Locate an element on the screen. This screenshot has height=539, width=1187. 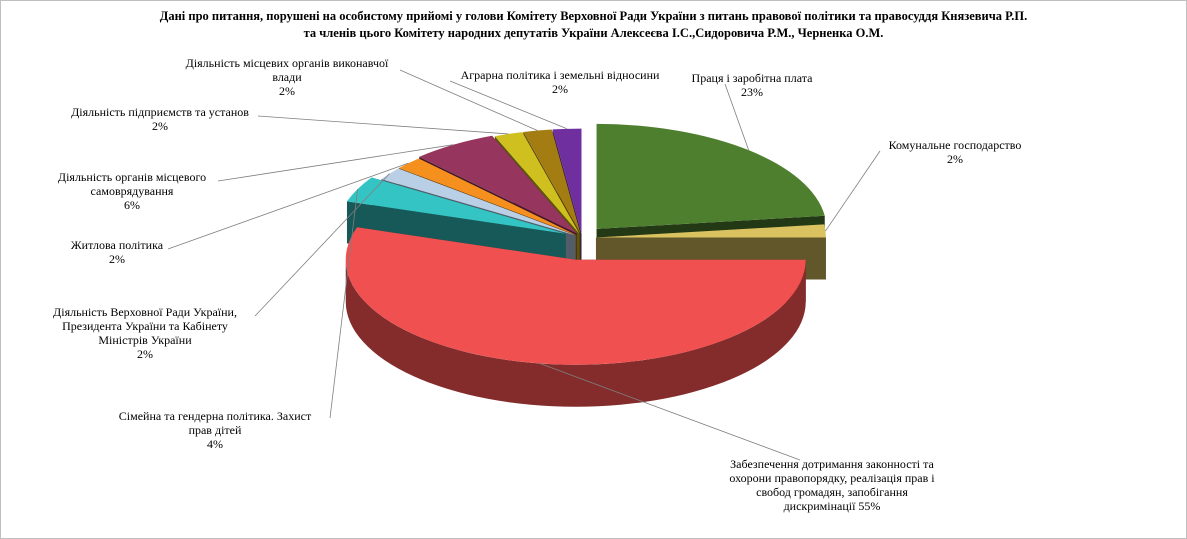
slice-label-8: Діяльність підприємств та установ 2% is located at coordinates (160, 119).